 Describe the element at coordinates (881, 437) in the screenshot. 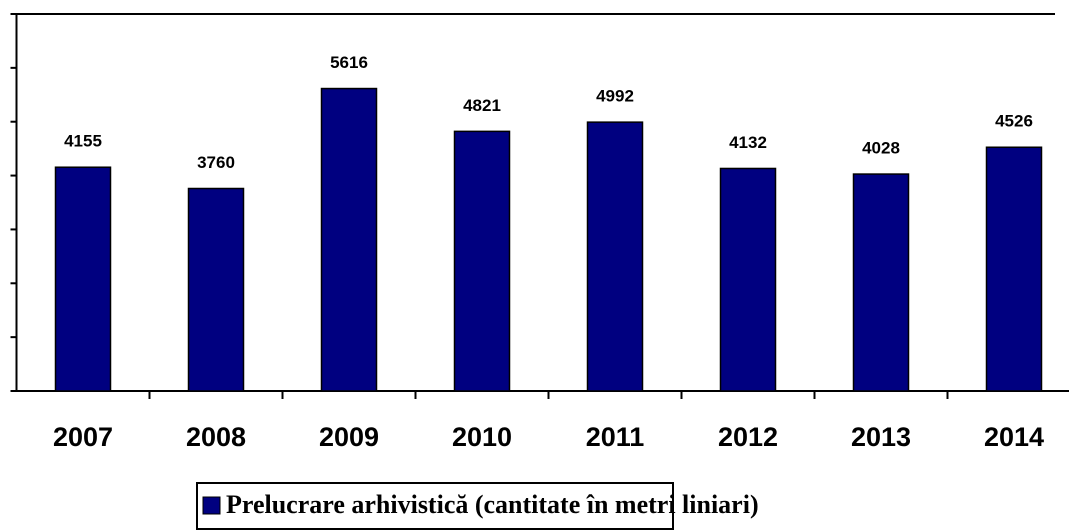

I see `x-tick-label: 2013` at that location.